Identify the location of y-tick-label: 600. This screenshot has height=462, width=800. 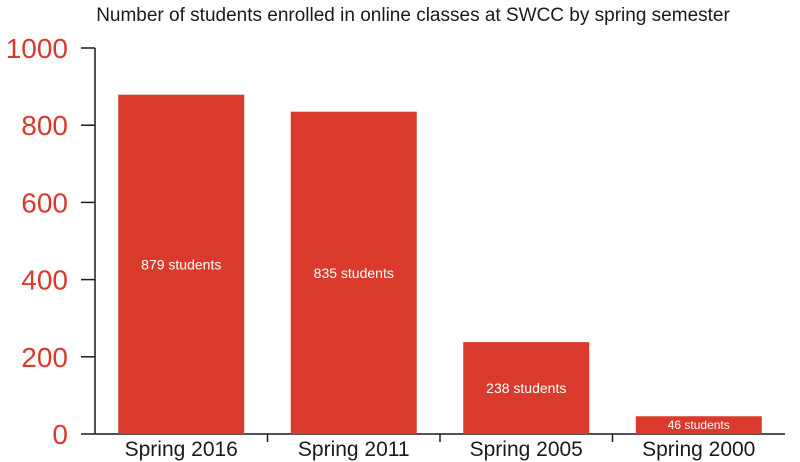
(44, 202).